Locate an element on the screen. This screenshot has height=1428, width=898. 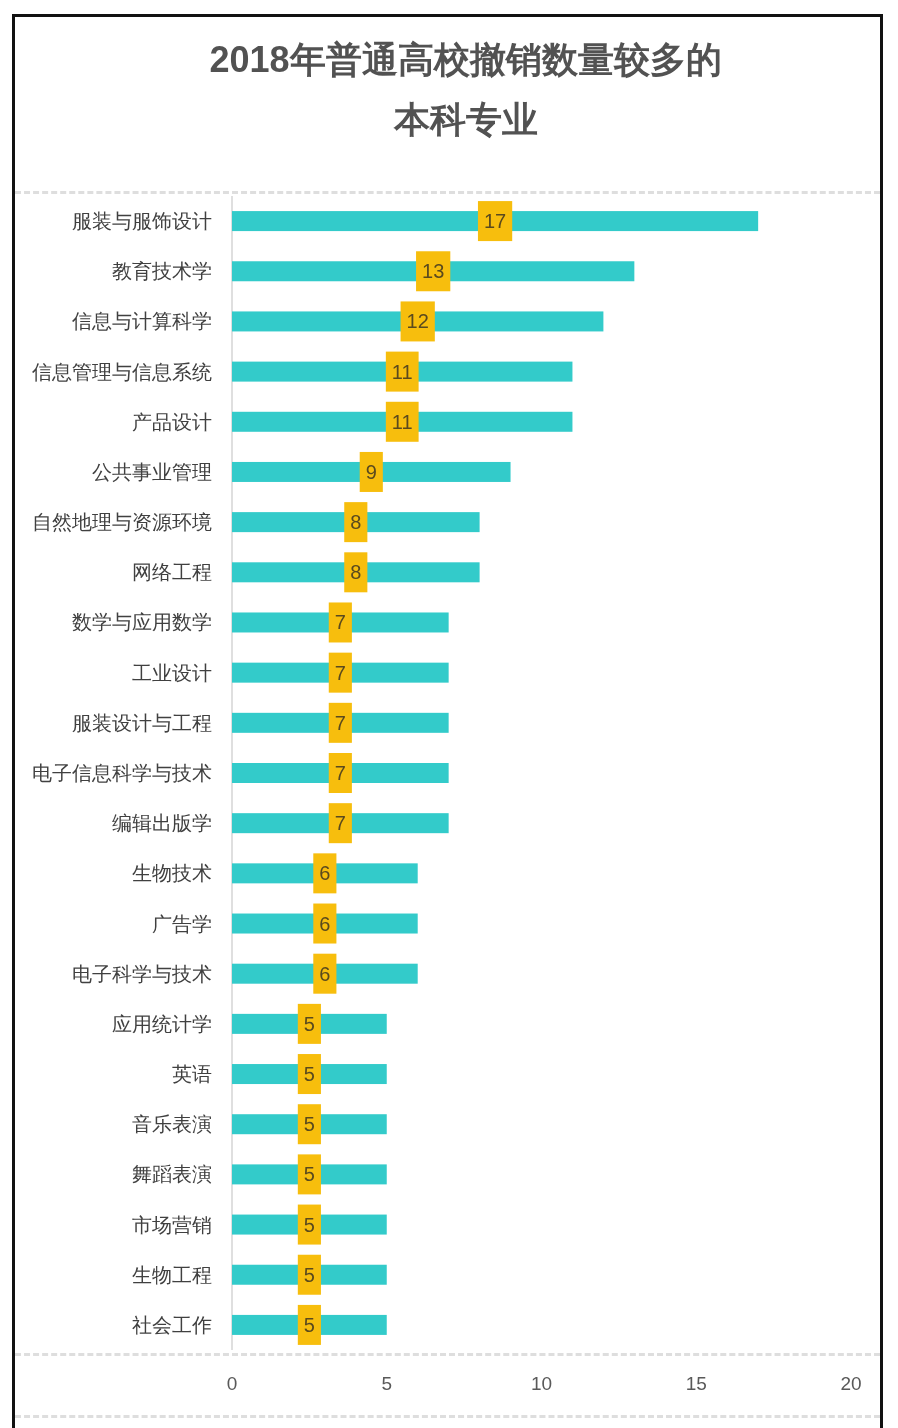
y-tick-label: 服装与服饰设计 is located at coordinates (142, 221).